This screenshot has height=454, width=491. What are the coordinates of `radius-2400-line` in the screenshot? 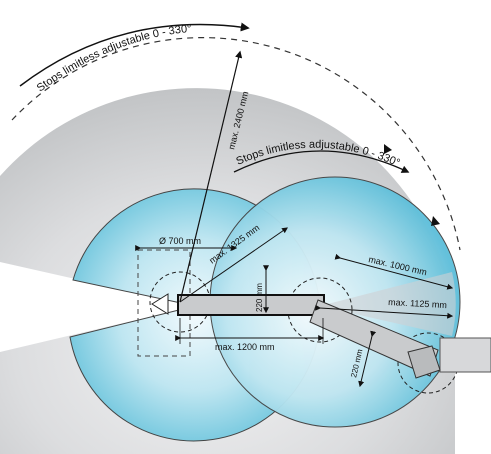 It's located at (211, 176).